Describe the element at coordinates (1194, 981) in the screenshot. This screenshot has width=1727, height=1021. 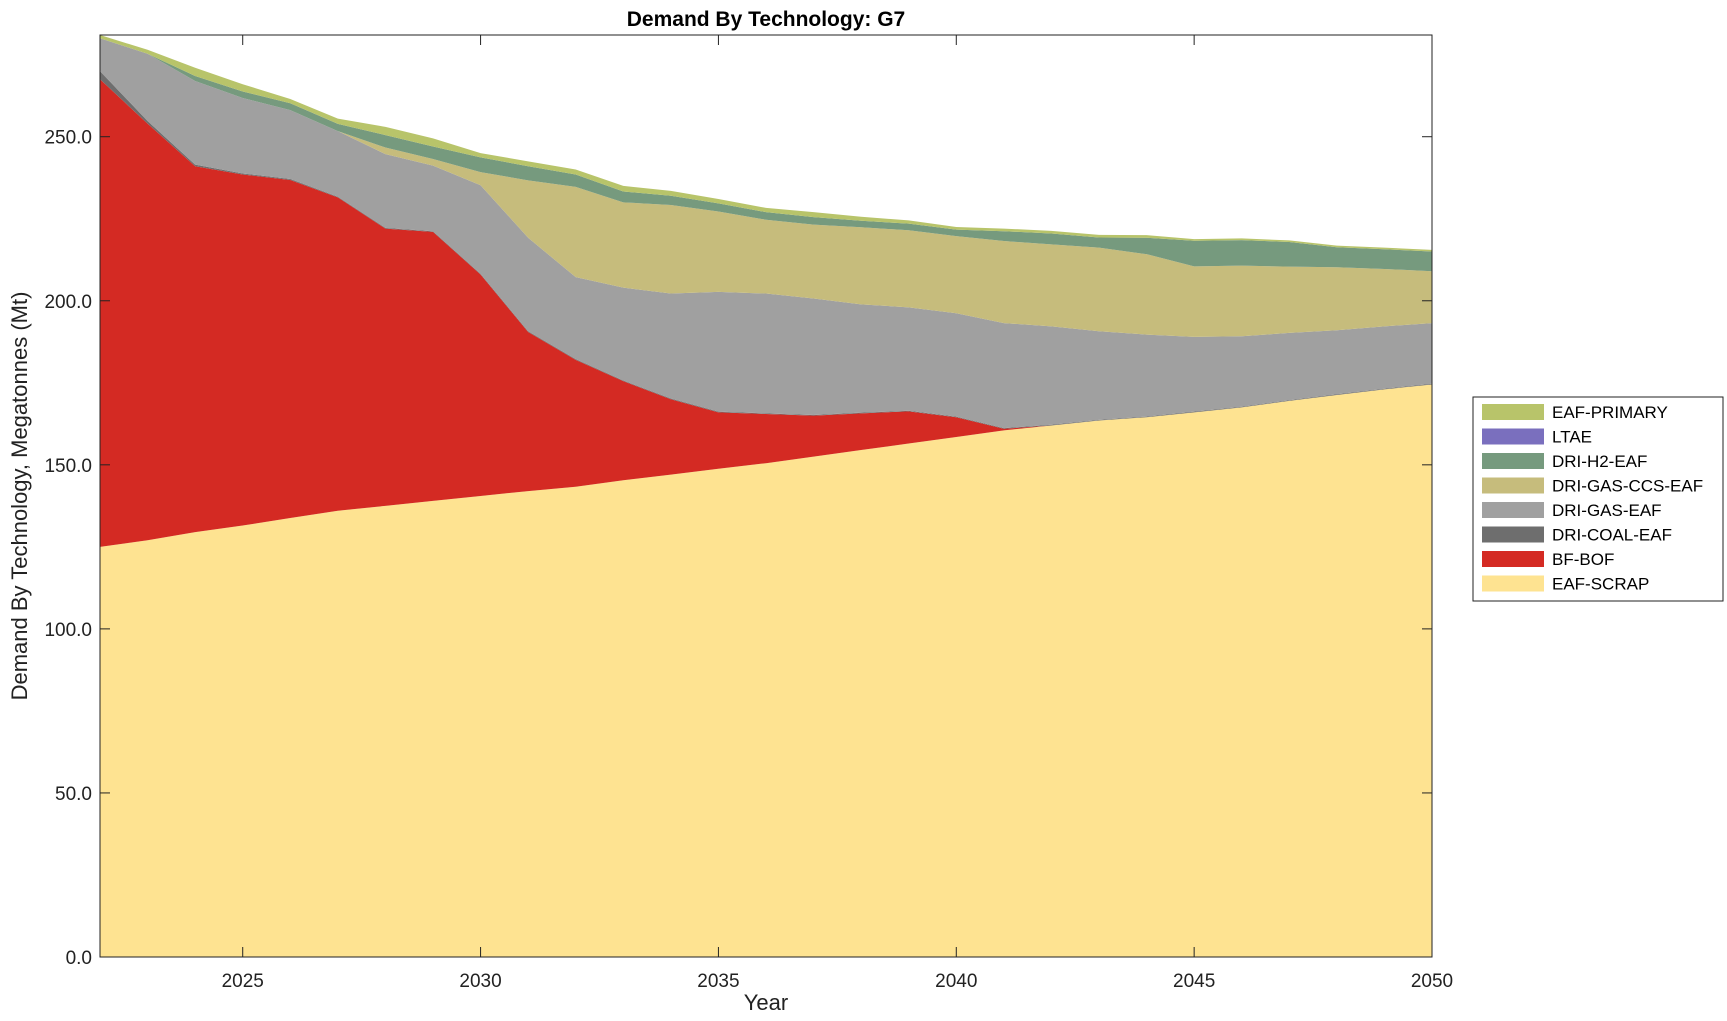
I see `x-tick-label: 2045` at that location.